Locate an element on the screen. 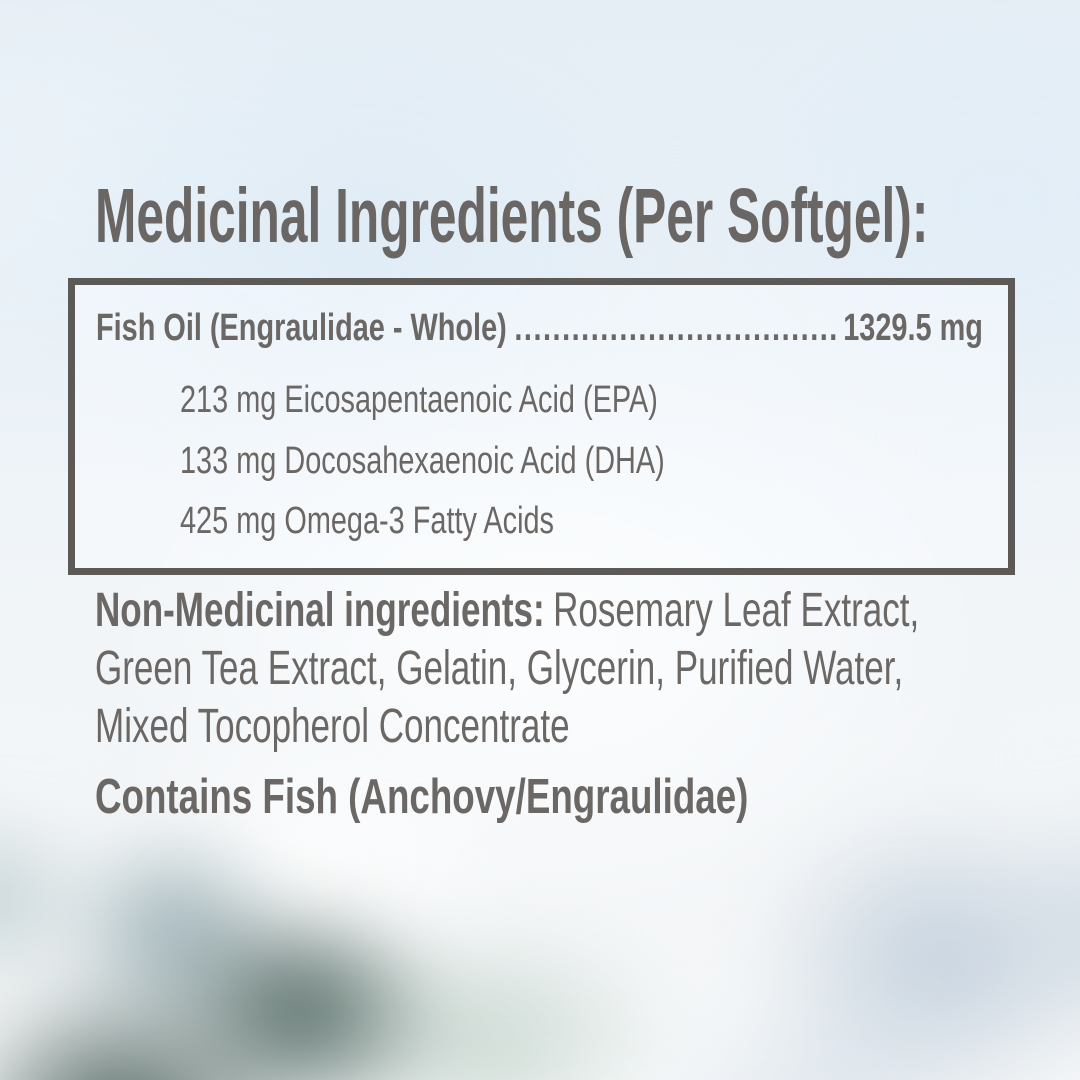 The width and height of the screenshot is (1080, 1080). breakdown-omega3: 425 mg Omega-3 Fatty Acids is located at coordinates (367, 521).